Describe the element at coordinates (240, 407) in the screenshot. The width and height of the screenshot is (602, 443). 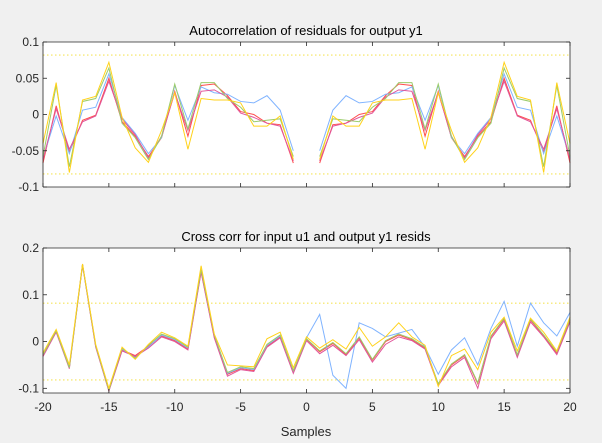
I see `crosscorr-x-tick-label: -5` at that location.